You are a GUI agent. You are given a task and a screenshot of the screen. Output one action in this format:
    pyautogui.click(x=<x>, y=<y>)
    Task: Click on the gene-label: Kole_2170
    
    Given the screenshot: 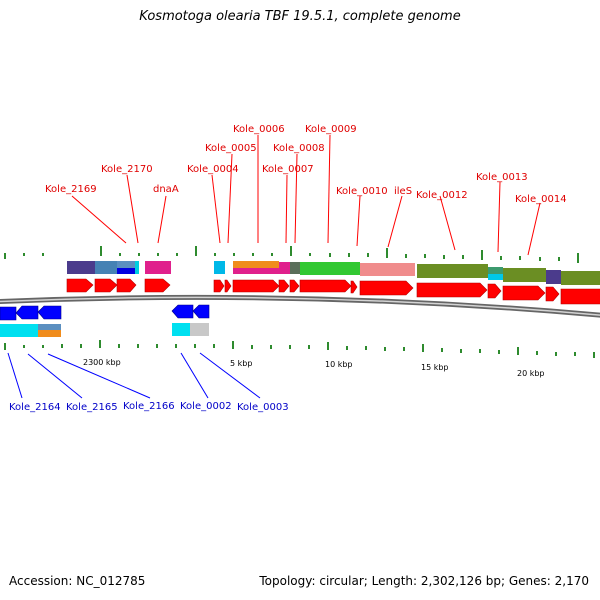 What is the action you would take?
    pyautogui.click(x=127, y=169)
    